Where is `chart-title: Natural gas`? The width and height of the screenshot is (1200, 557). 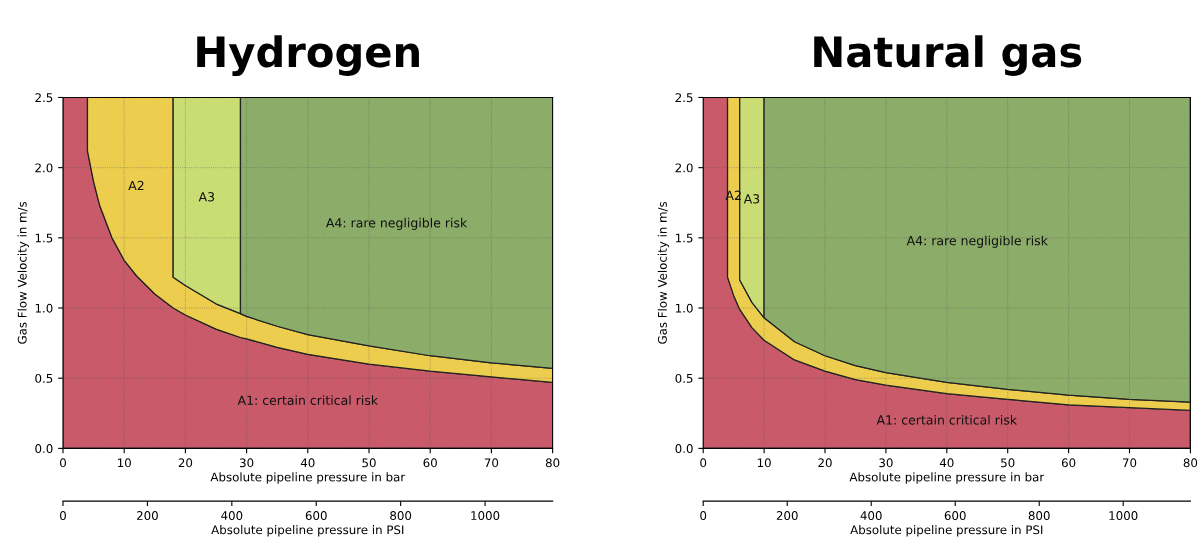
chart-title: Natural gas is located at coordinates (948, 55).